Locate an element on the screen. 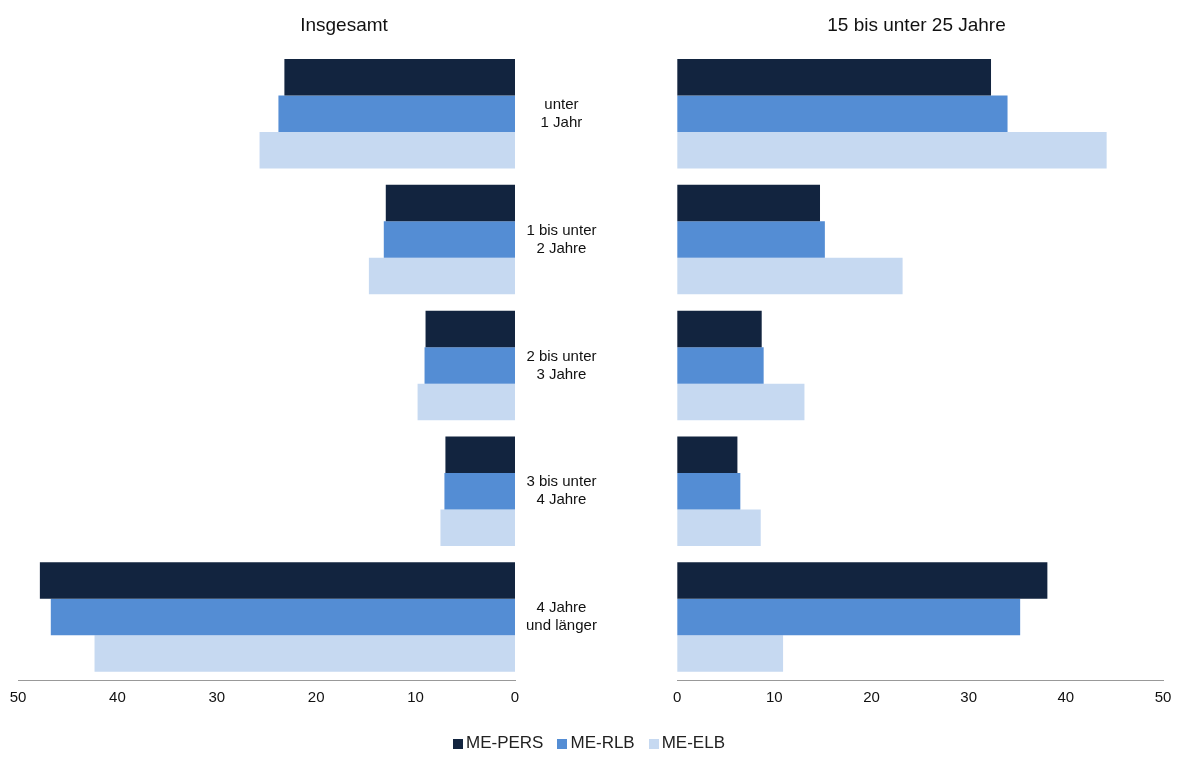 Image resolution: width=1178 pixels, height=765 pixels. y-tick-label: 2 bis unter 3 Jahre is located at coordinates (561, 364).